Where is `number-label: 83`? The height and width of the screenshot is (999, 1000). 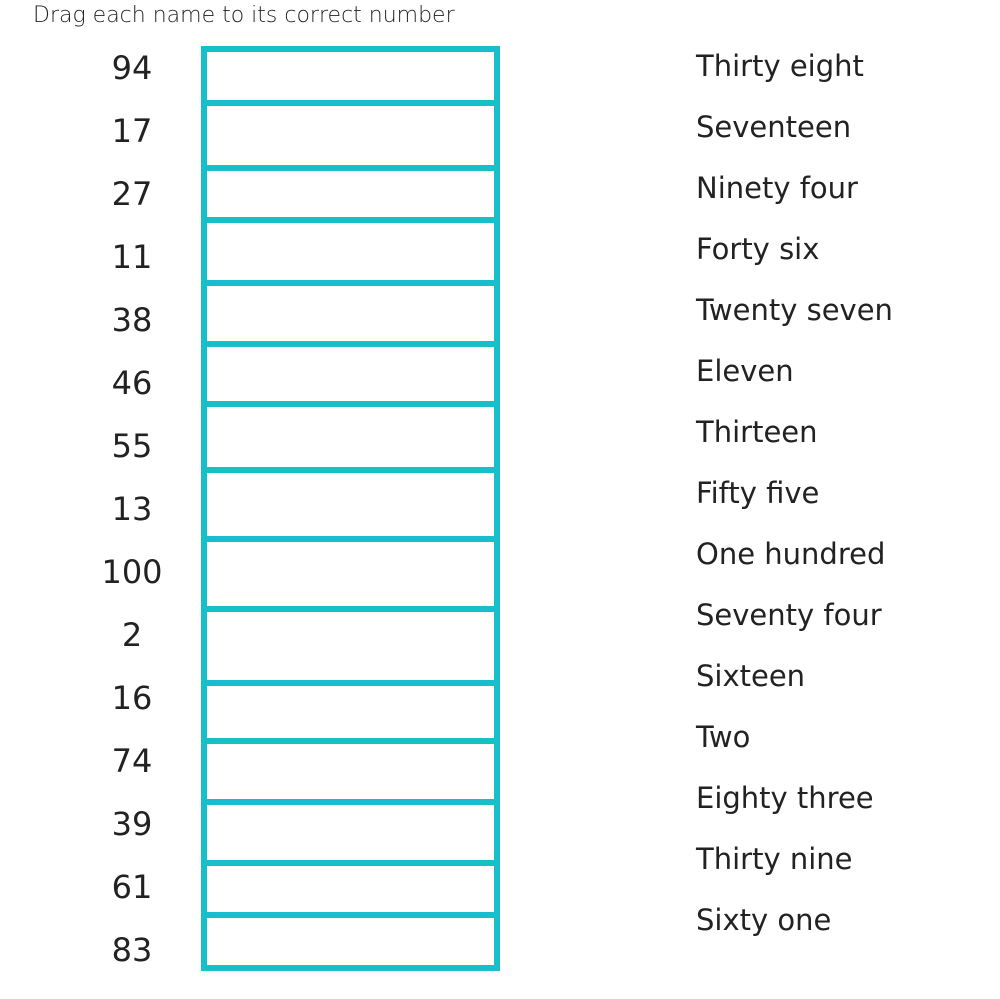 number-label: 83 is located at coordinates (132, 950).